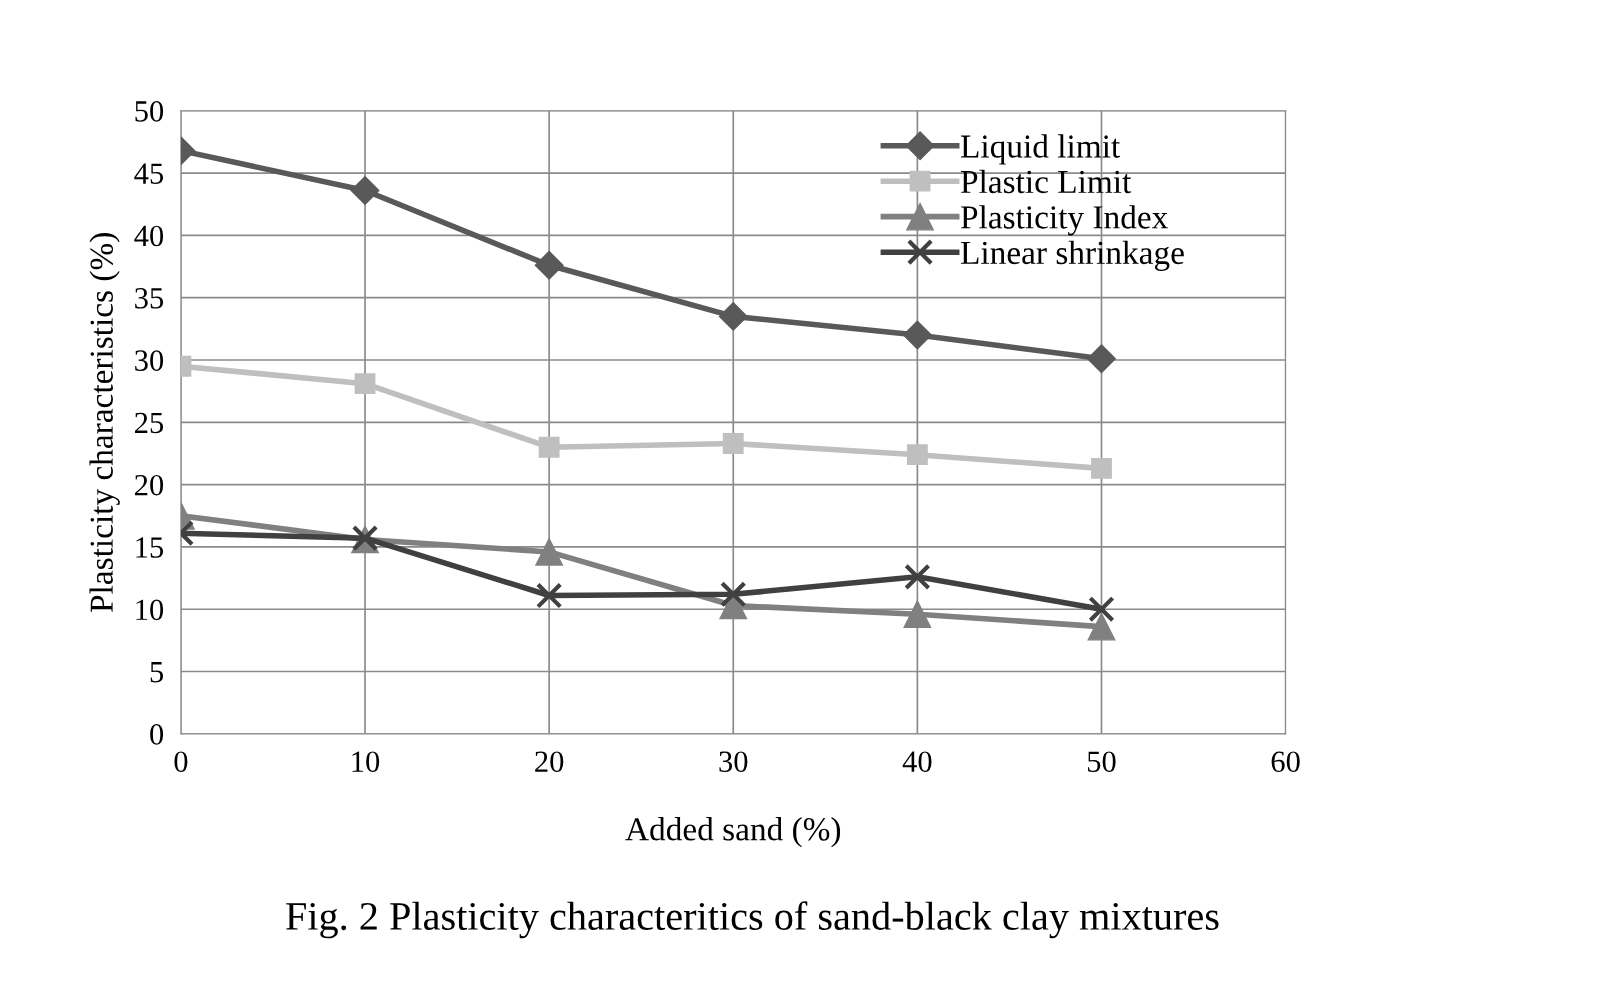 The image size is (1601, 989). I want to click on y-tick-label: 35, so click(149, 298).